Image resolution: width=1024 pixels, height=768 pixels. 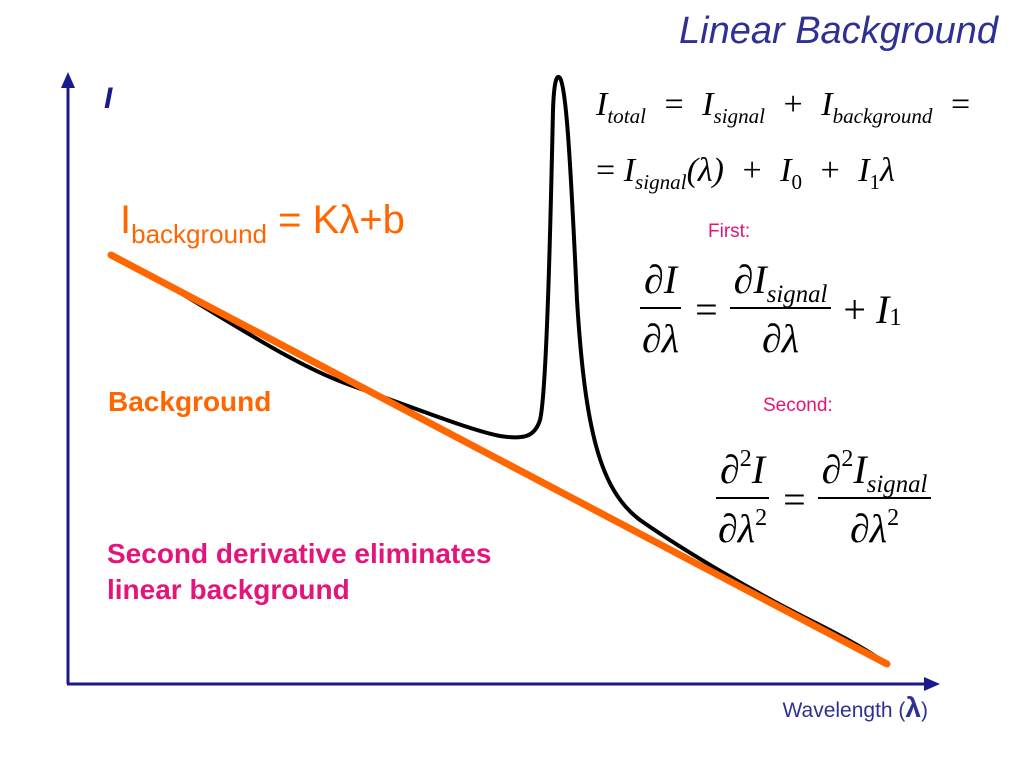 I want to click on eq3-left-fraction: ∂I ∂λ, so click(x=660, y=309).